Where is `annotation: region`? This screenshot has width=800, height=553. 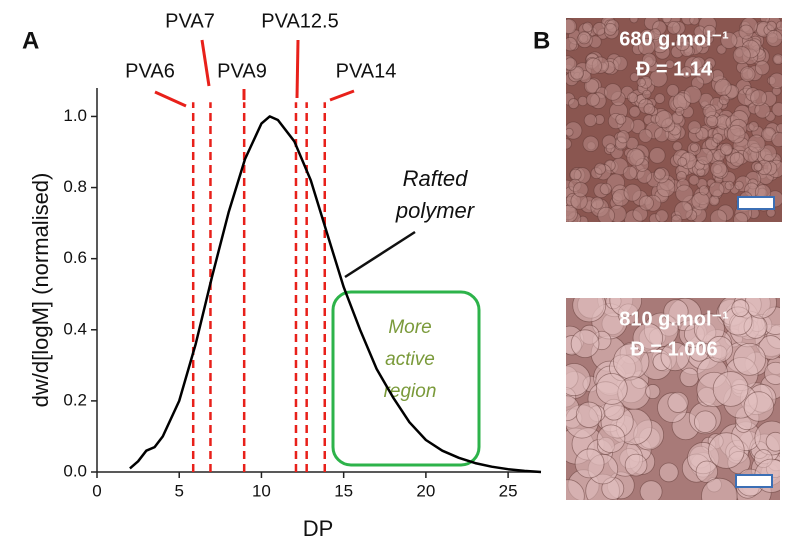 annotation: region is located at coordinates (410, 391).